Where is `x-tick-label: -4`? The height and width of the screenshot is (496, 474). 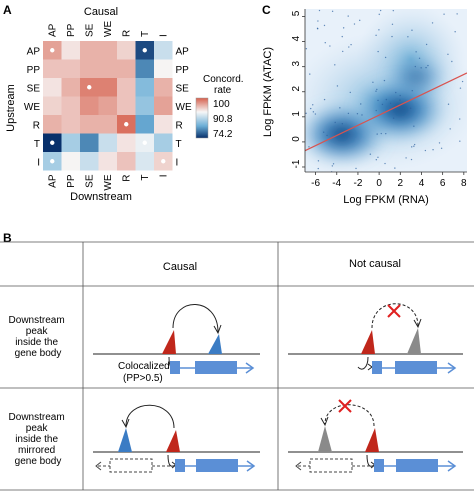
x-tick-label: -4 is located at coordinates (336, 183).